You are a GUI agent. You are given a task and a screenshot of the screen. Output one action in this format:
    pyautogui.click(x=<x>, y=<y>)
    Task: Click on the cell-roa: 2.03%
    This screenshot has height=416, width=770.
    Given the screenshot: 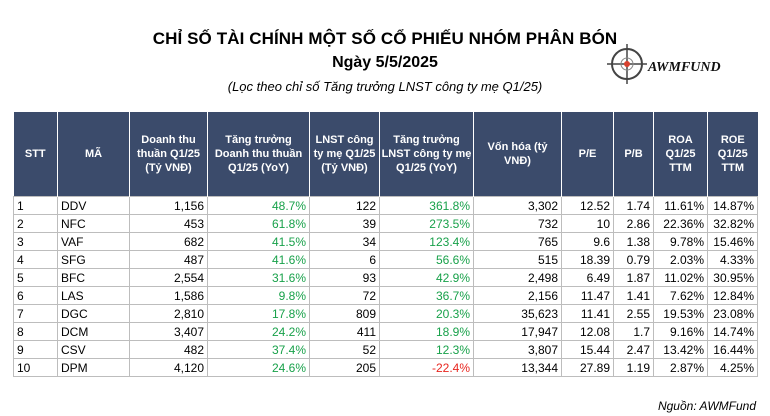 What is the action you would take?
    pyautogui.click(x=680, y=259)
    